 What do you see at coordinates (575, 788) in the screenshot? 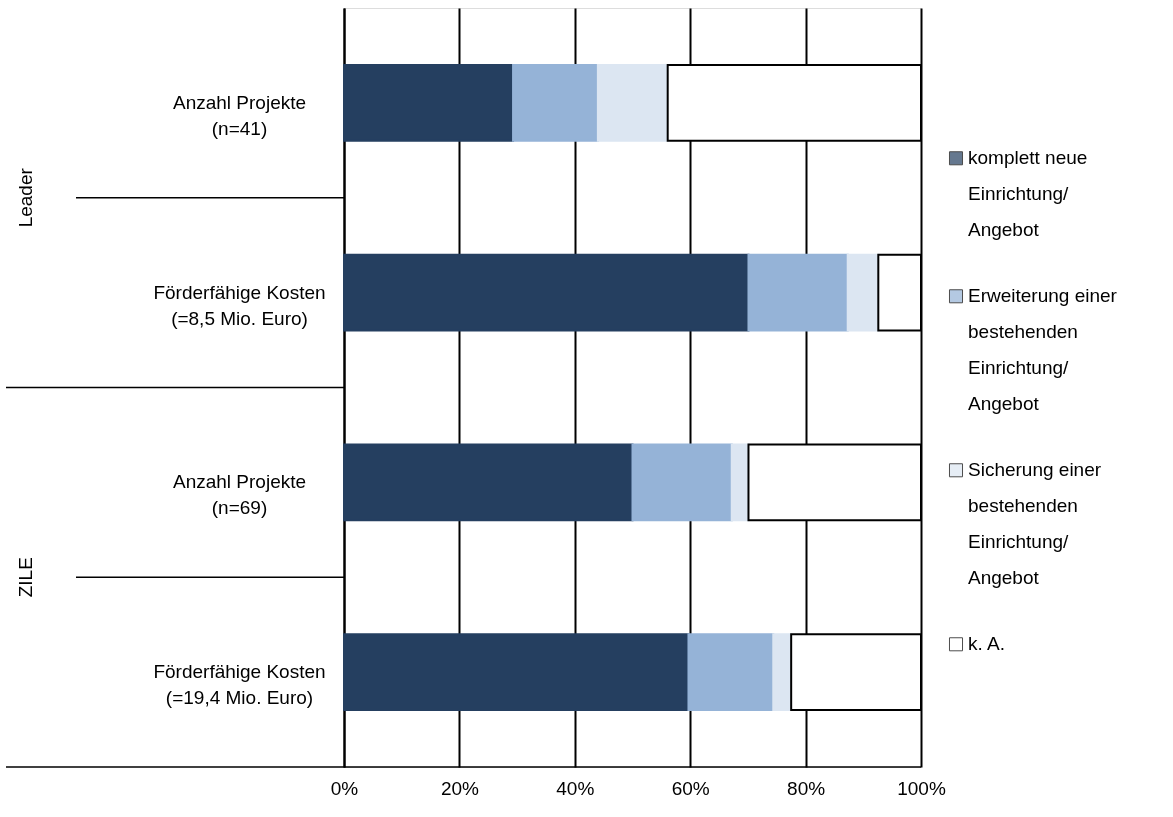
I see `x-tick-label: 40%` at bounding box center [575, 788].